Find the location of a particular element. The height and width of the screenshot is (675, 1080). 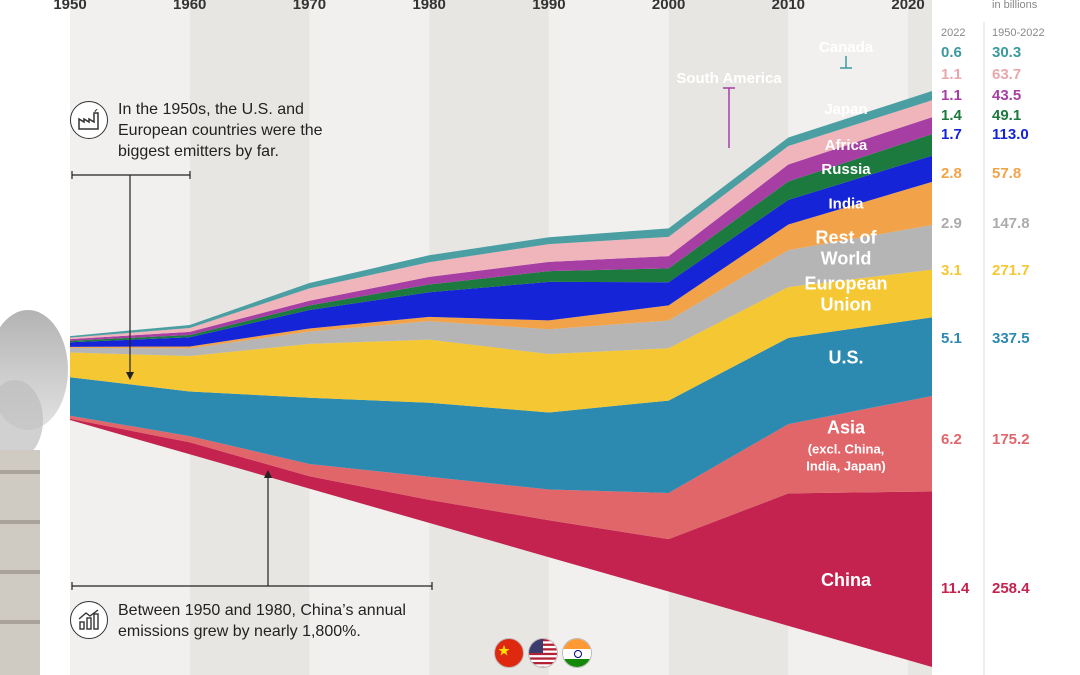

x-tick-label: 2010 is located at coordinates (788, 6).